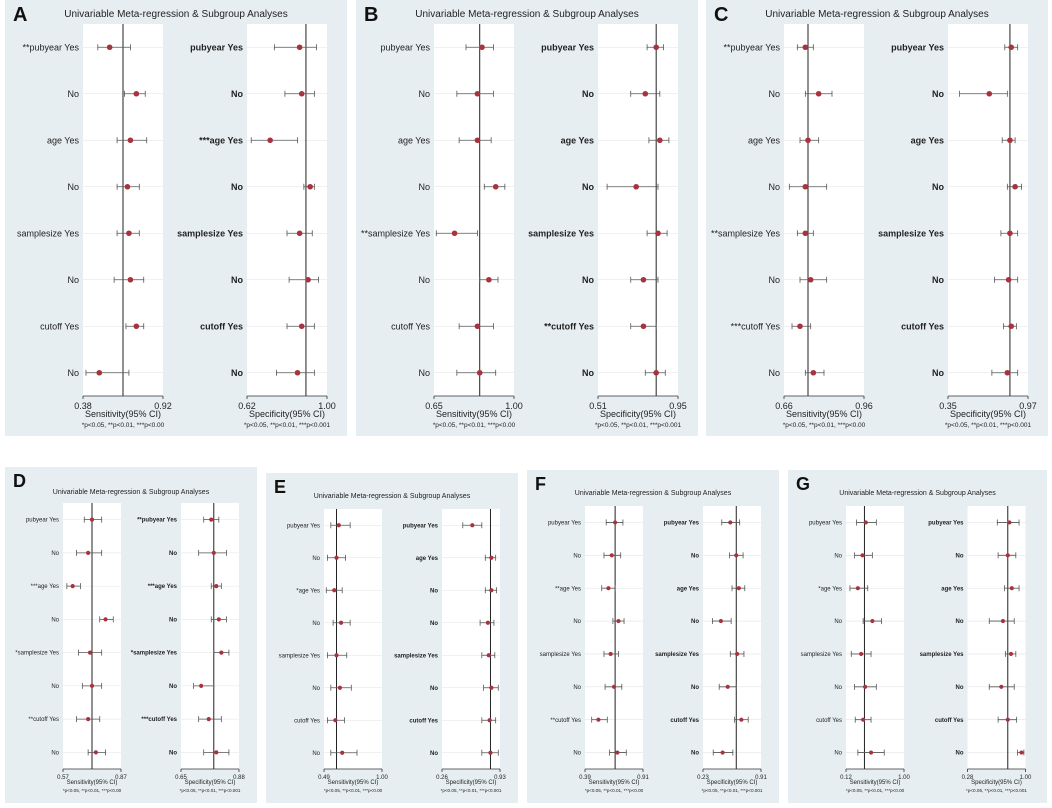  Describe the element at coordinates (784, 406) in the screenshot. I see `tick-label: 0.66` at that location.